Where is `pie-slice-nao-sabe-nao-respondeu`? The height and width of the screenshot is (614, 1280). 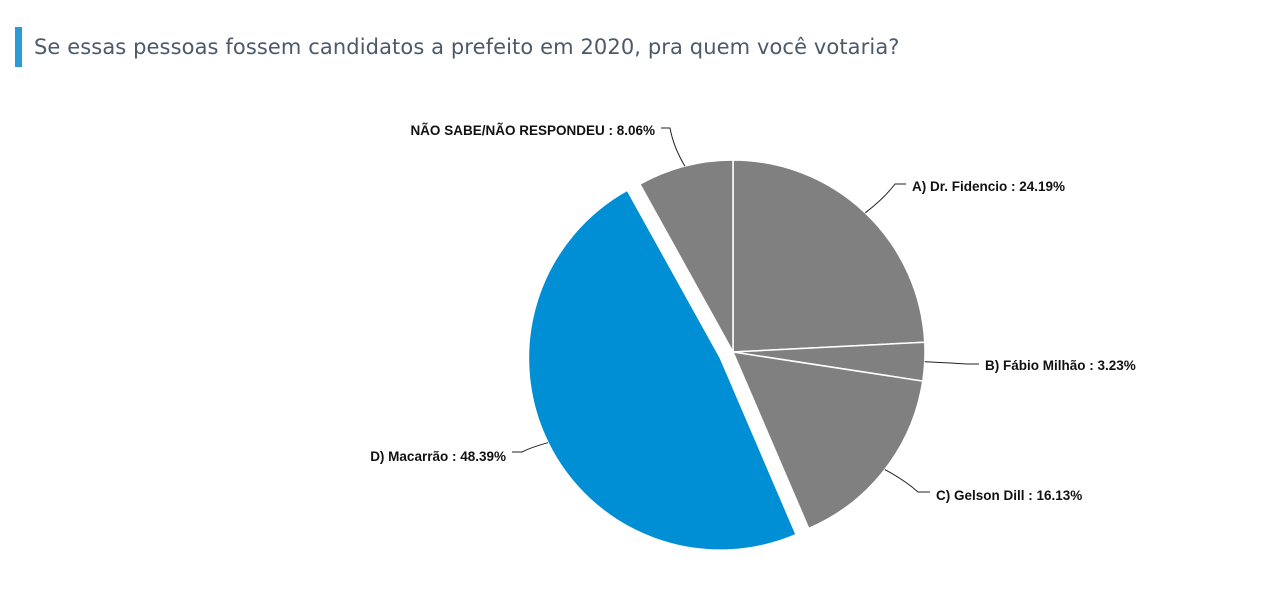 pie-slice-nao-sabe-nao-respondeu is located at coordinates (686, 257).